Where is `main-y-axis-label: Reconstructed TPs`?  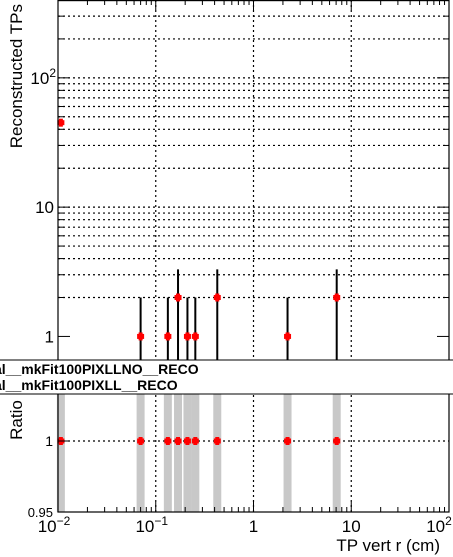 main-y-axis-label: Reconstructed TPs is located at coordinates (16, 76).